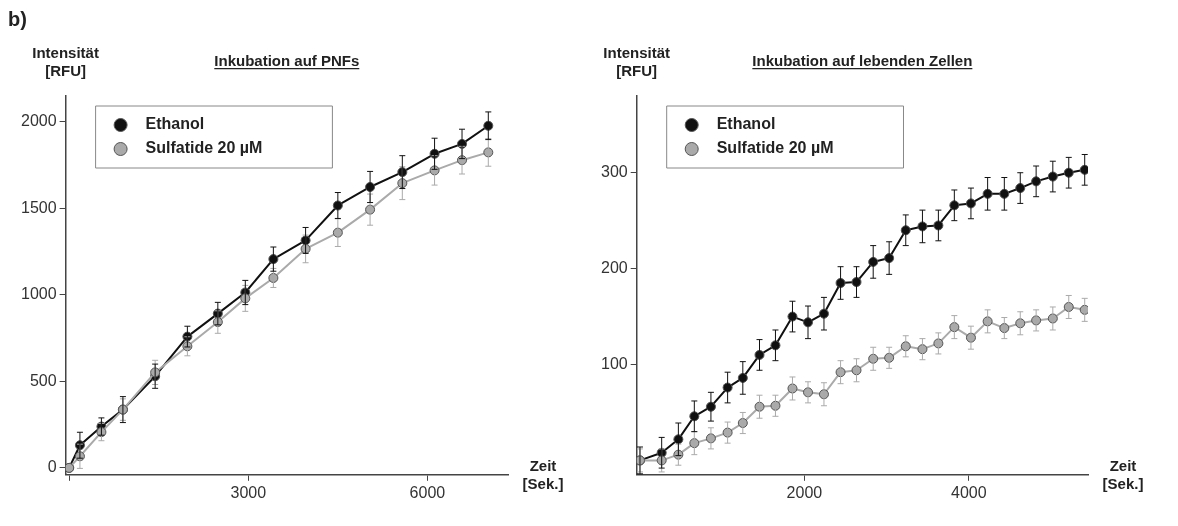 The height and width of the screenshot is (526, 1178). I want to click on y-tick-label: 1000, so click(39, 294).